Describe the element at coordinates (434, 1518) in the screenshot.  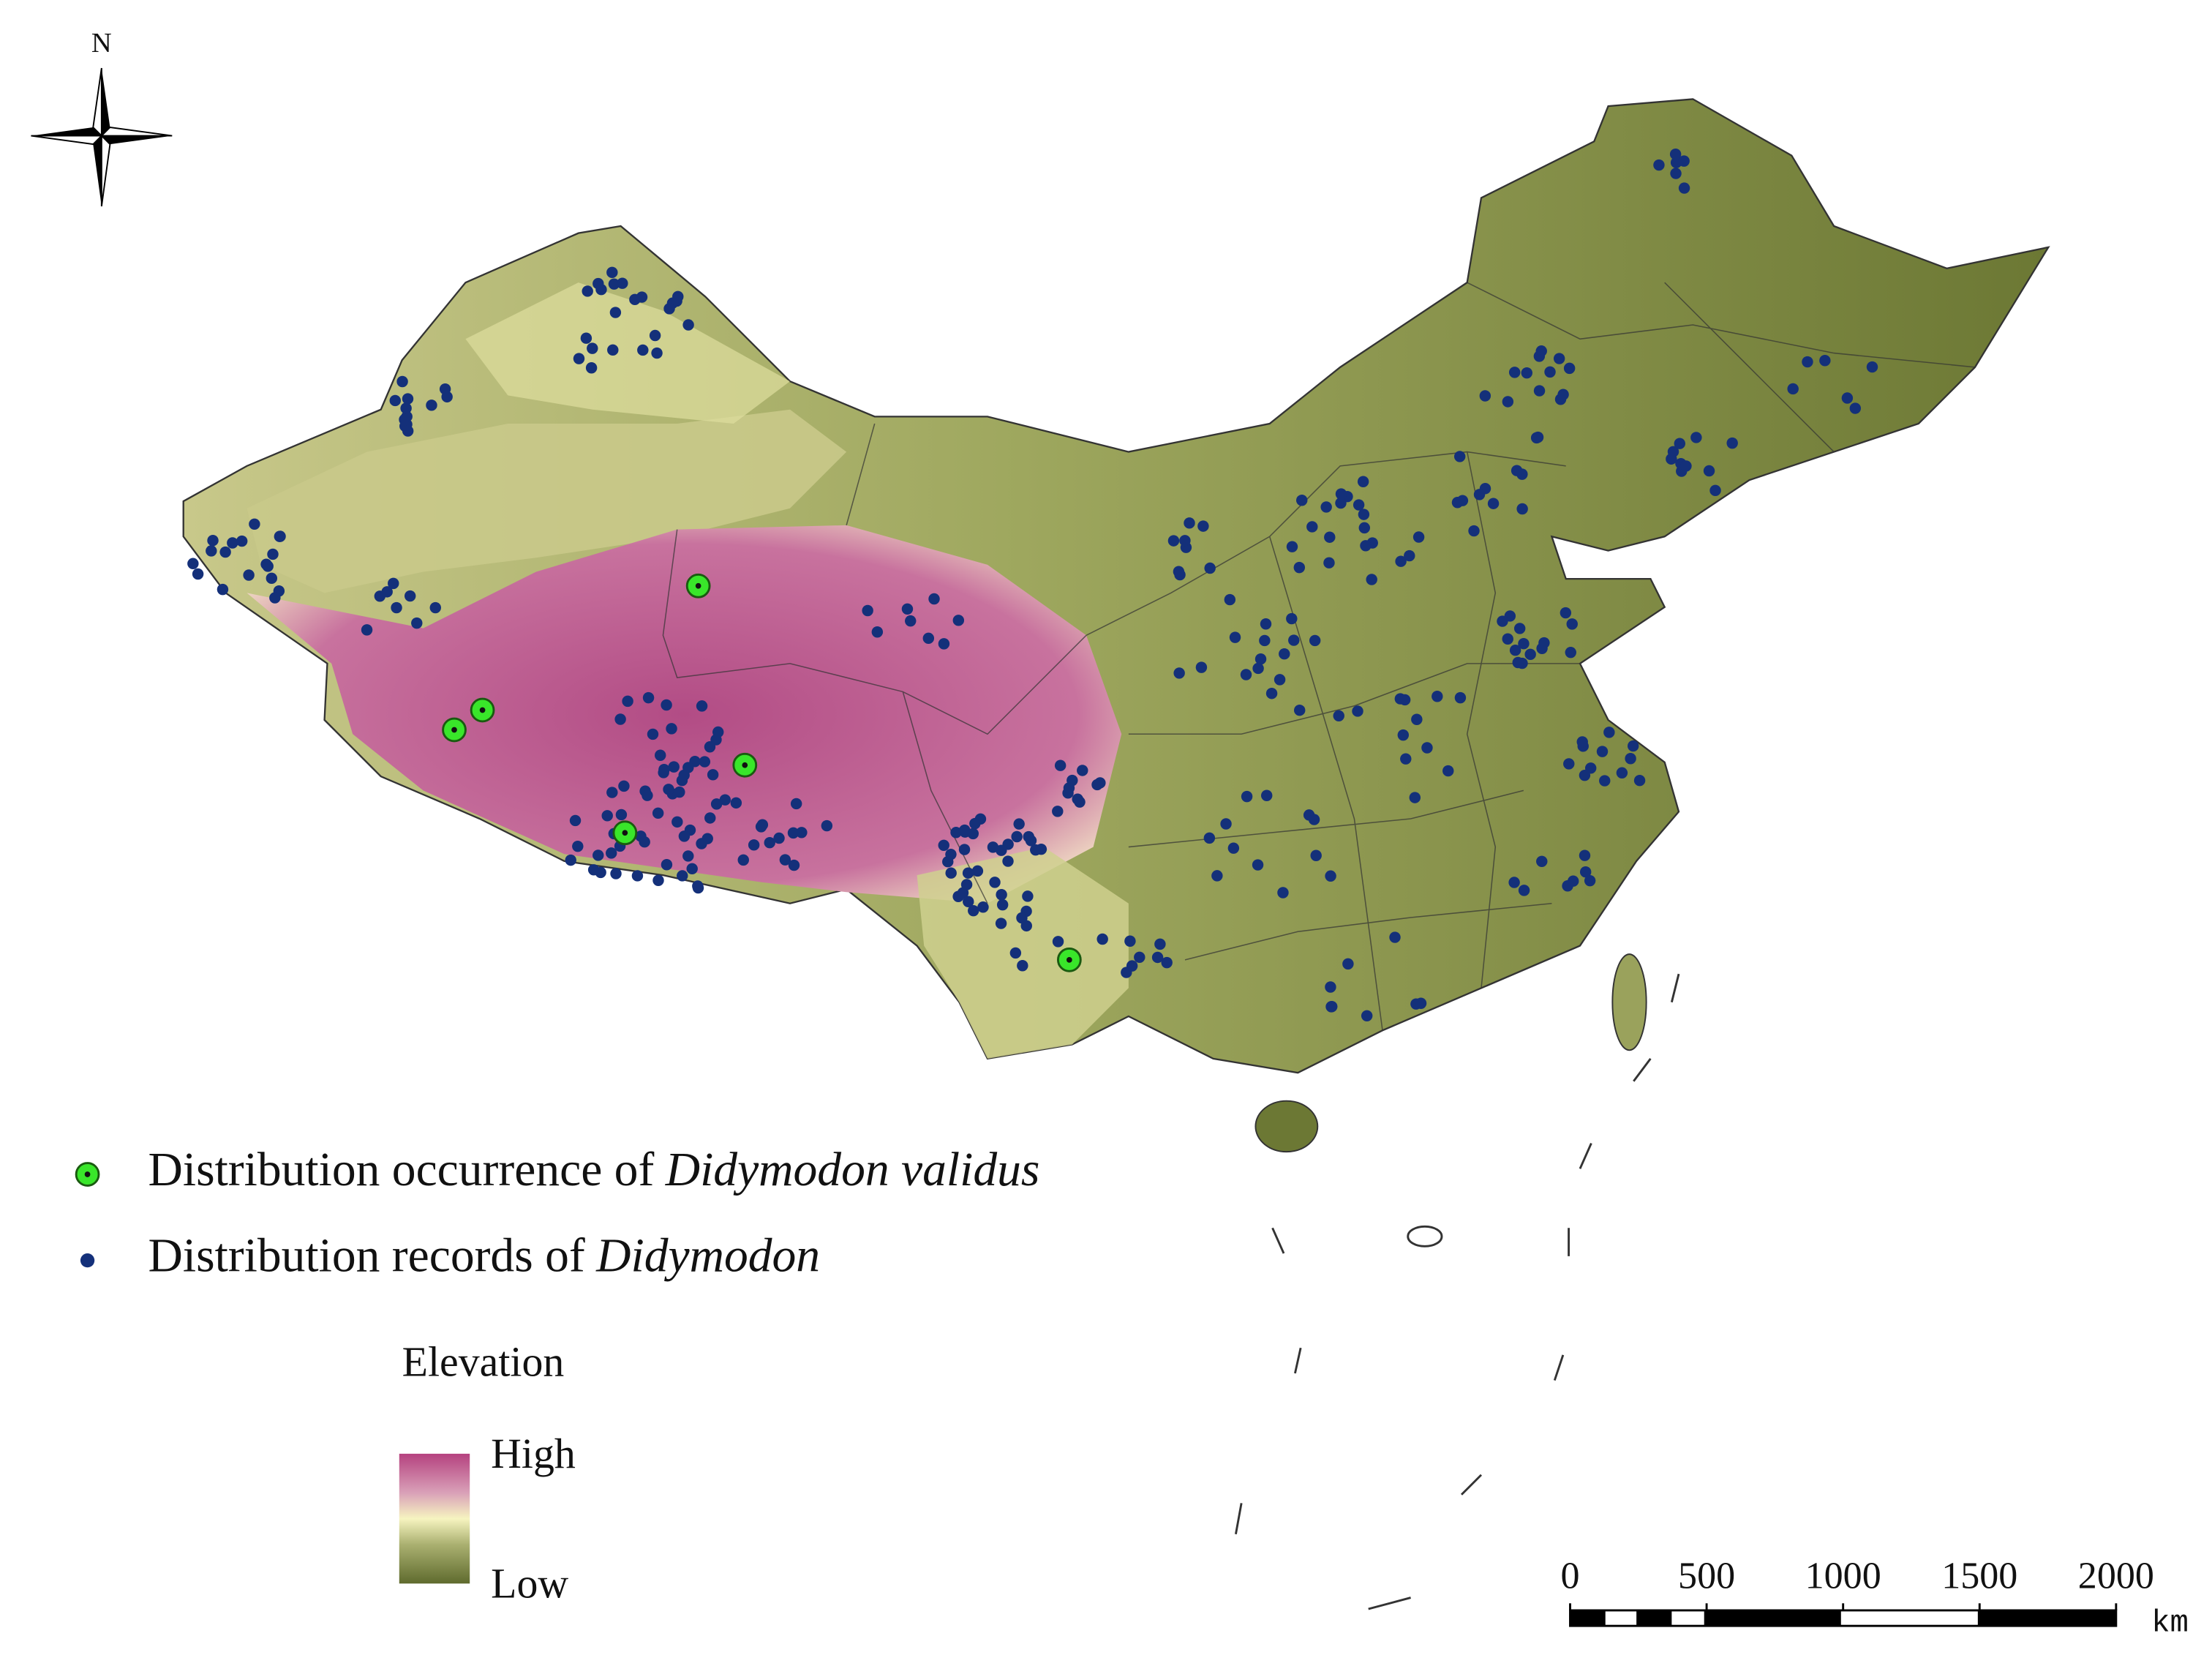
I see `elevation-color-bar` at that location.